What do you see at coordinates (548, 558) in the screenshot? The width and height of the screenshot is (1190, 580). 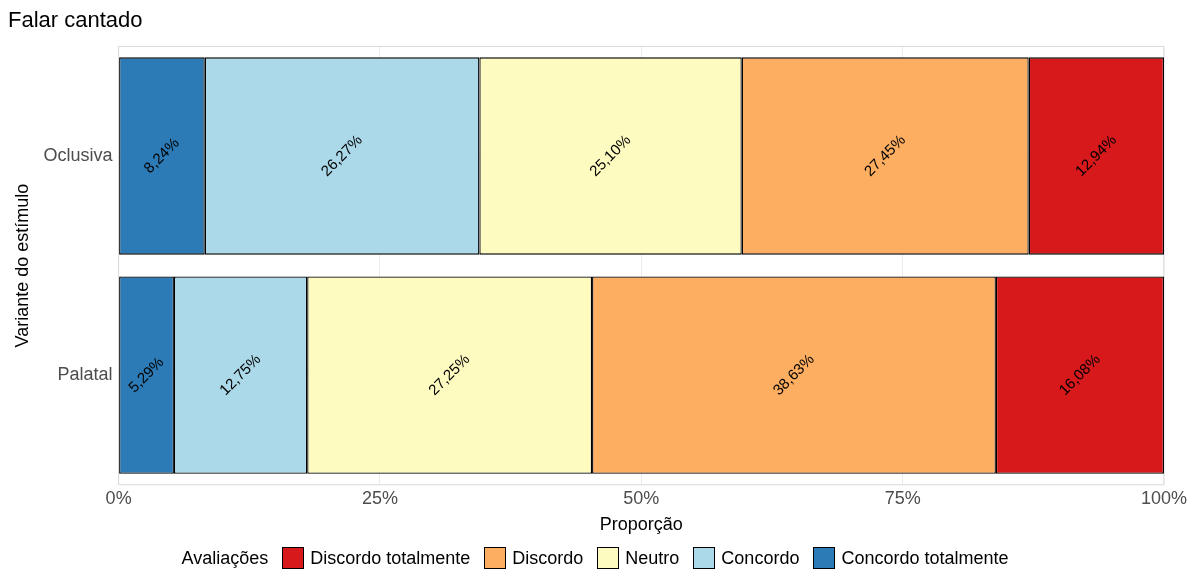 I see `legend-label: Discordo` at bounding box center [548, 558].